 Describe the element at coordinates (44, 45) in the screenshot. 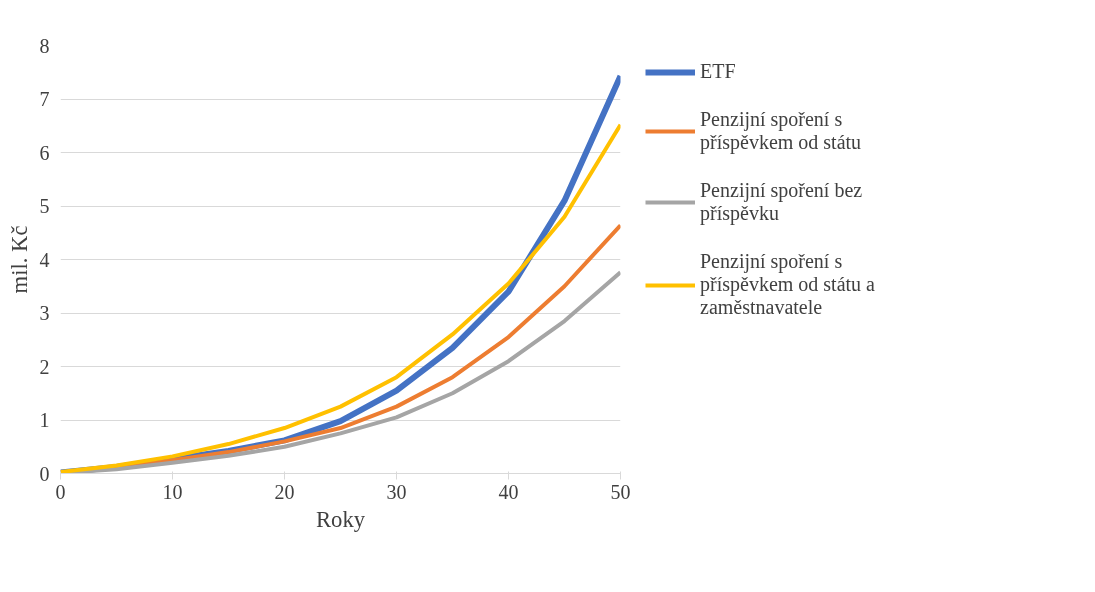

I see `y-tick-label: 8` at that location.